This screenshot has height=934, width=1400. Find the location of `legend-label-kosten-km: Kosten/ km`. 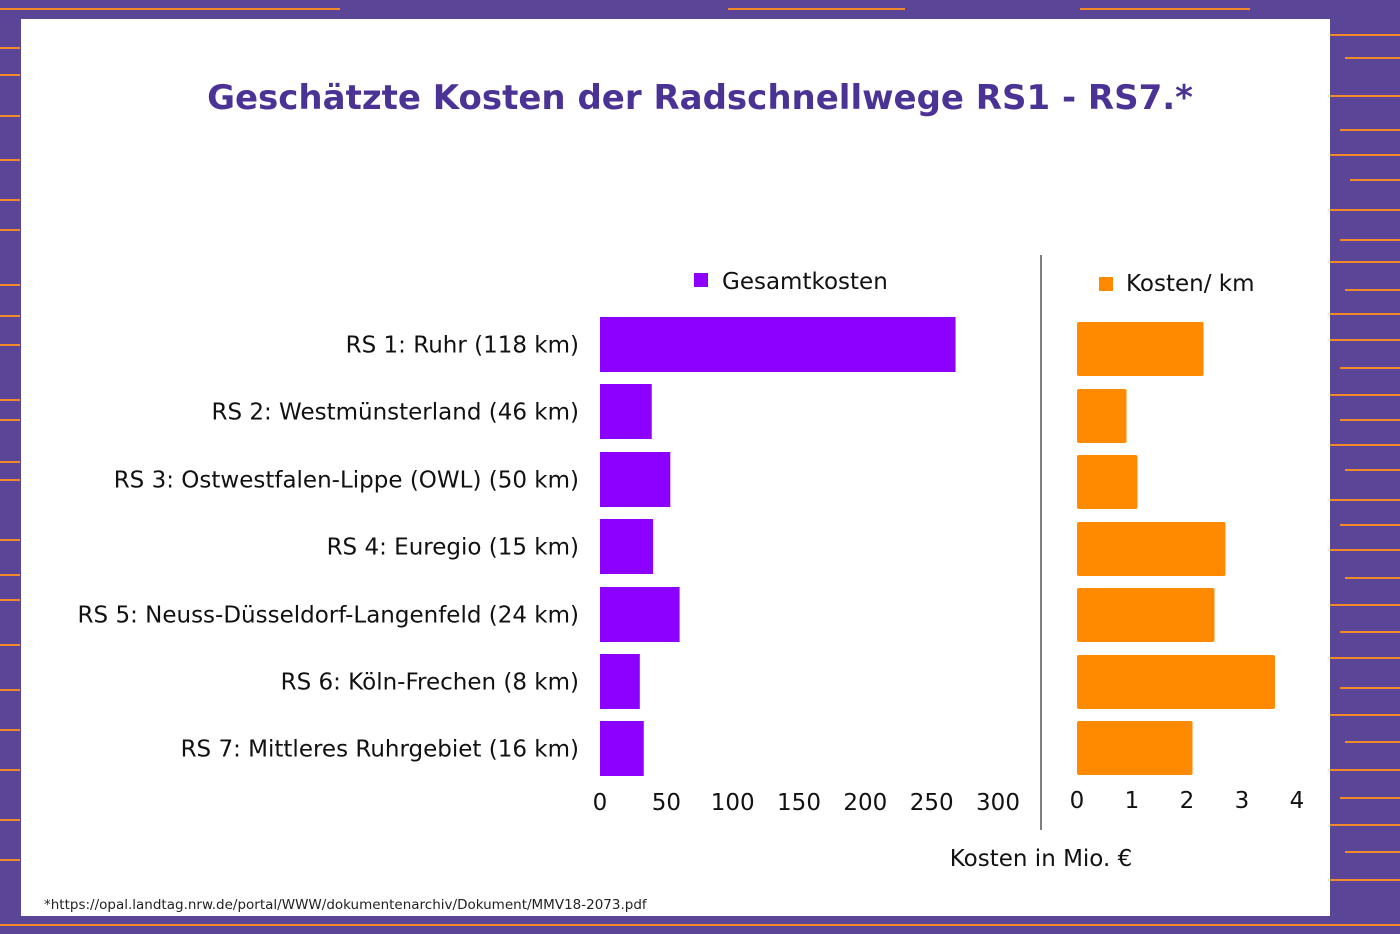

legend-label-kosten-km: Kosten/ km is located at coordinates (1190, 284).